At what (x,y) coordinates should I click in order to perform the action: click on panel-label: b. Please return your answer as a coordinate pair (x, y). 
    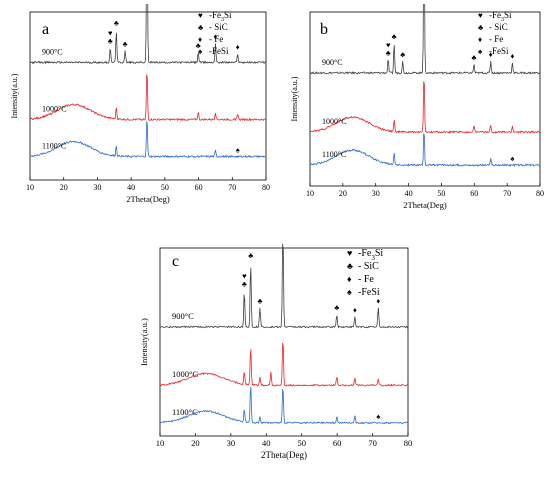
    Looking at the image, I should click on (324, 29).